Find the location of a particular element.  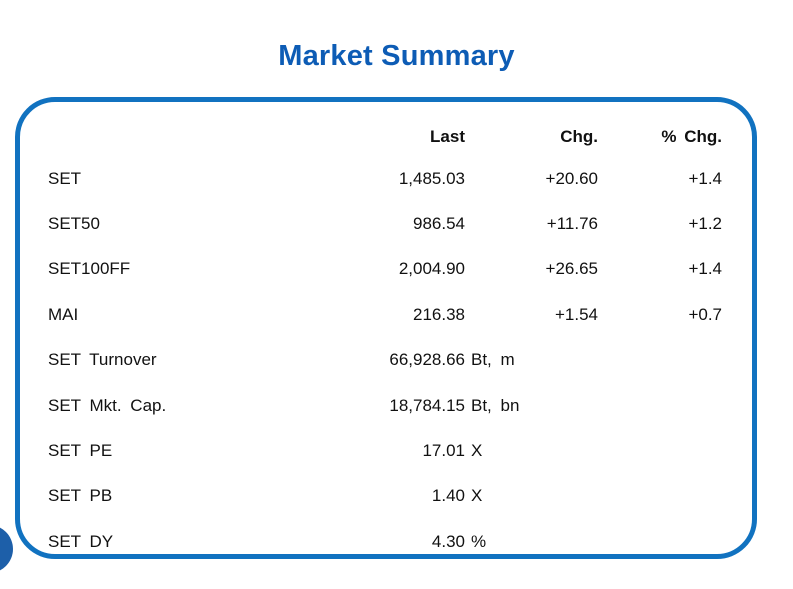

table-row-set-dy: SET DY 4.30 % is located at coordinates (386, 541).